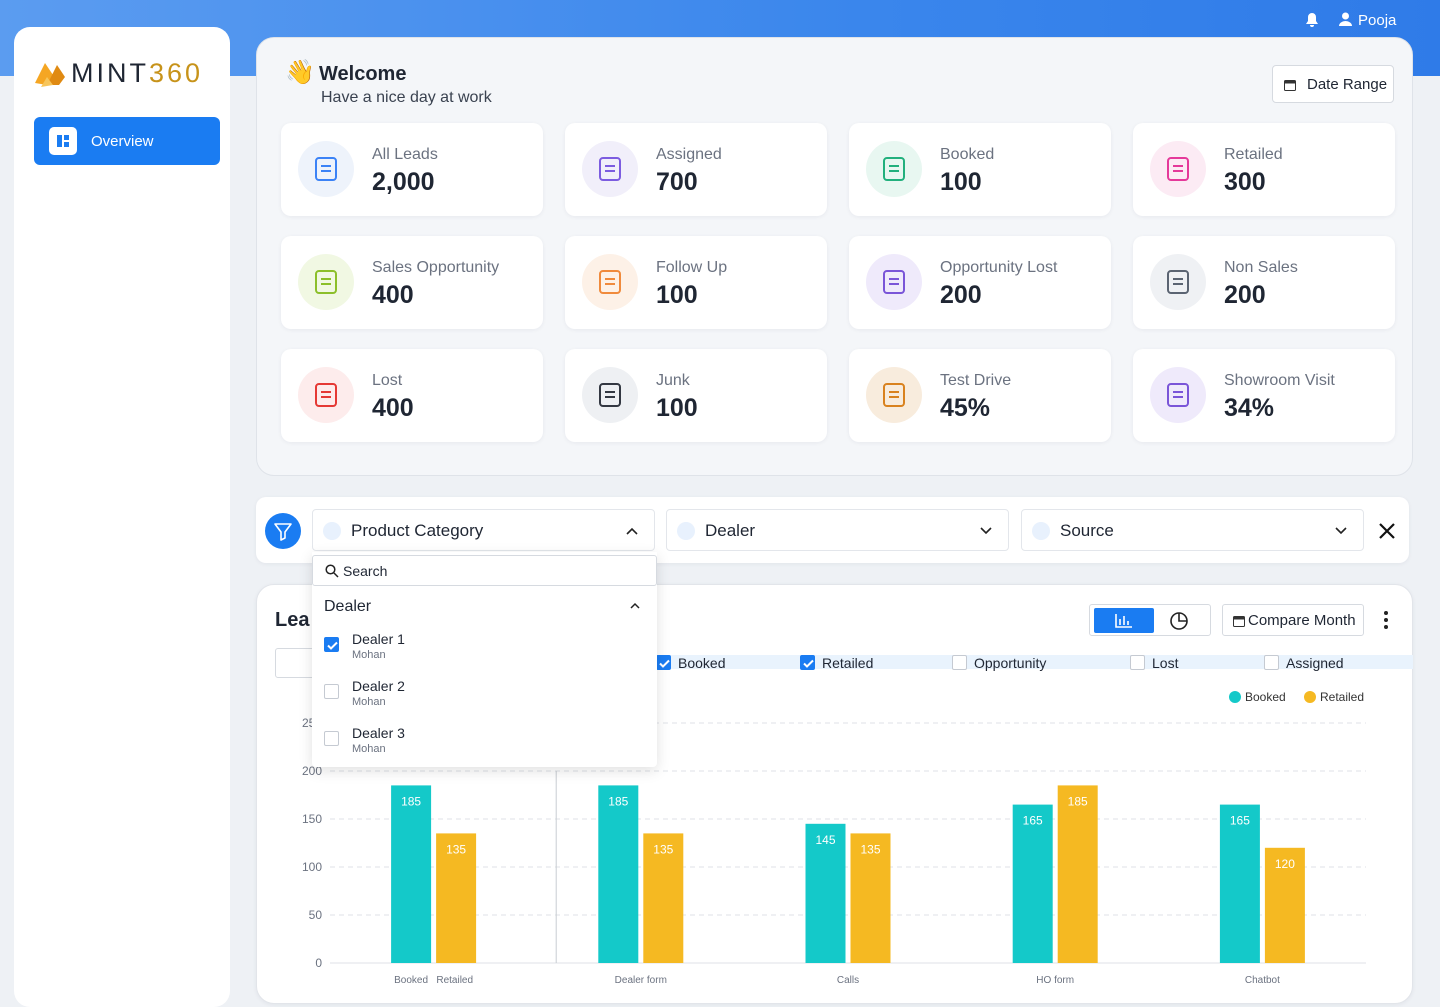 Image resolution: width=1440 pixels, height=1007 pixels. Describe the element at coordinates (122, 517) in the screenshot. I see `sidebar` at that location.